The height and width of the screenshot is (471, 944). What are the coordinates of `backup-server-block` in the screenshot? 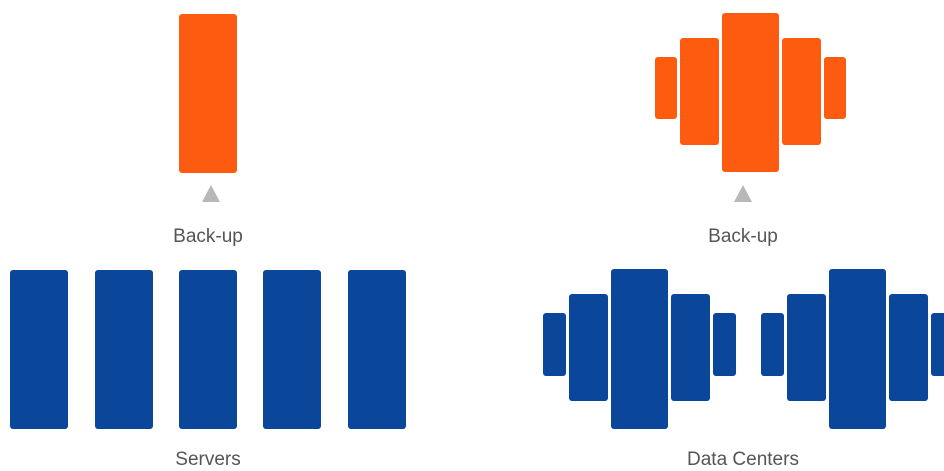 It's located at (208, 93).